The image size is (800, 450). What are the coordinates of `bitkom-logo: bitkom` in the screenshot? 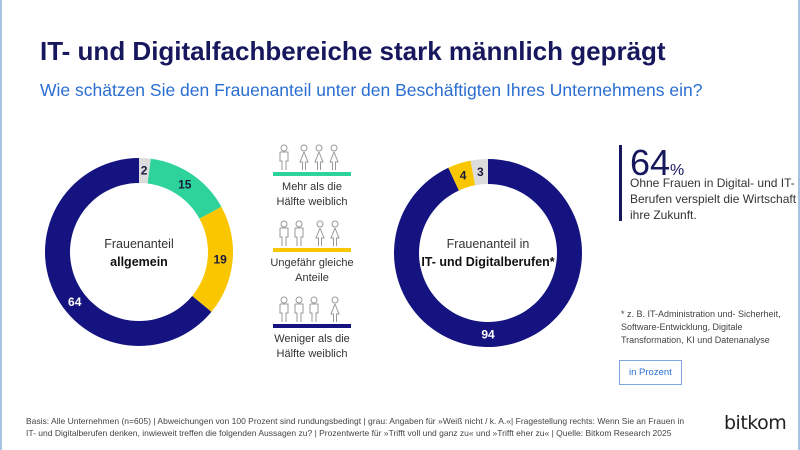 It's located at (755, 423).